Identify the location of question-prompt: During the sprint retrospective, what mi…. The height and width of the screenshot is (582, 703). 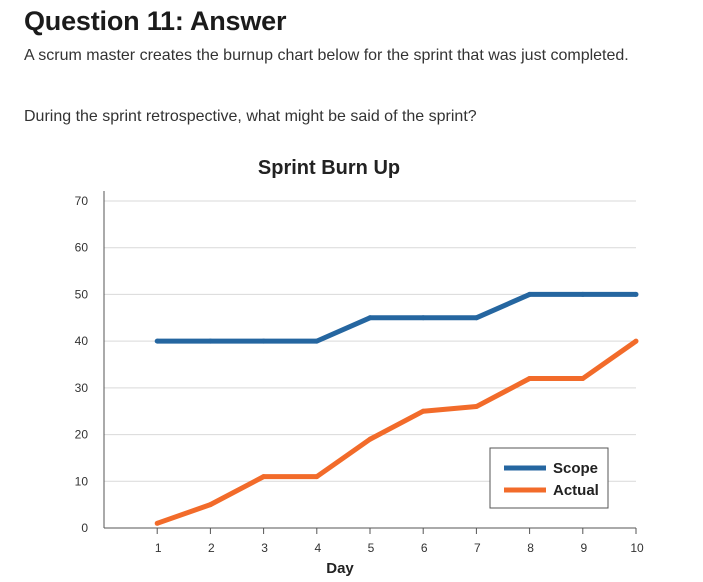
(250, 116).